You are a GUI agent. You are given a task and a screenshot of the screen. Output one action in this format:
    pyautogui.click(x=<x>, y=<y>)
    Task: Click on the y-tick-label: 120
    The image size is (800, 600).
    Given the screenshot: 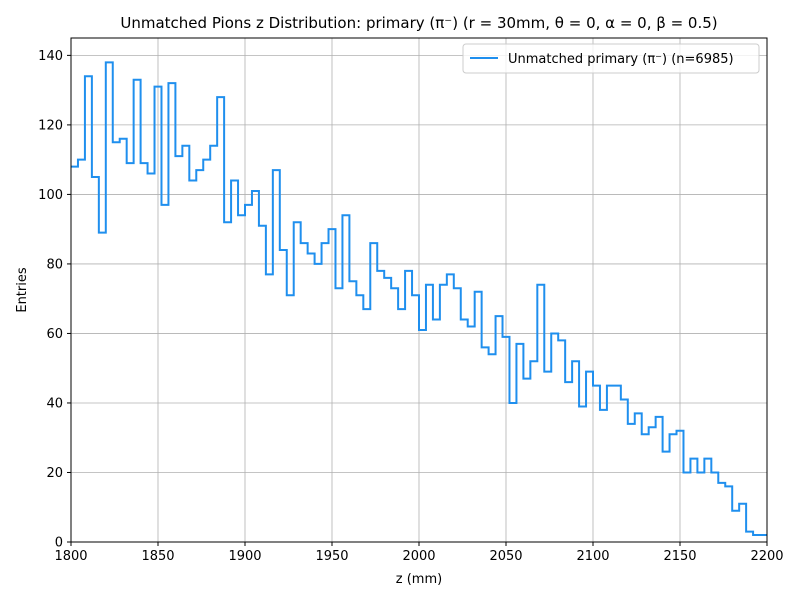 What is the action you would take?
    pyautogui.click(x=50, y=125)
    